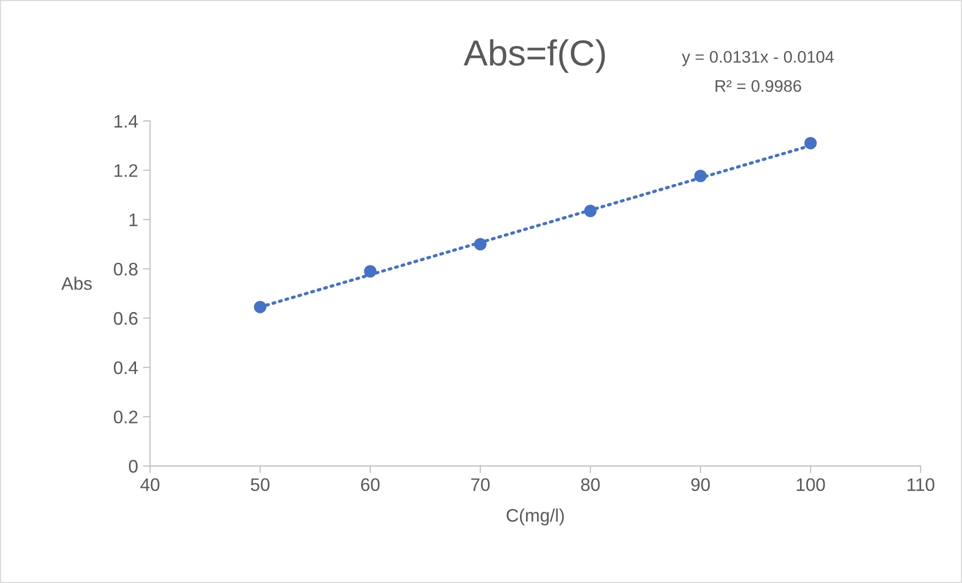 This screenshot has width=962, height=583. Describe the element at coordinates (758, 58) in the screenshot. I see `text: y = 0.0131x - 0.0104` at that location.